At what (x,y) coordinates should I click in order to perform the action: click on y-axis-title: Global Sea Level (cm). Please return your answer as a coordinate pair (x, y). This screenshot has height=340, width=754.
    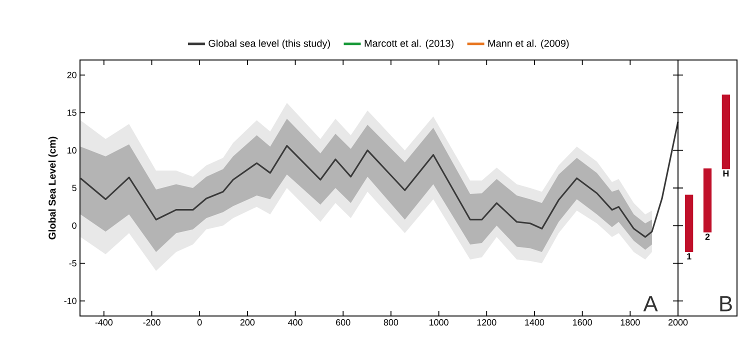
    Looking at the image, I should click on (53, 188).